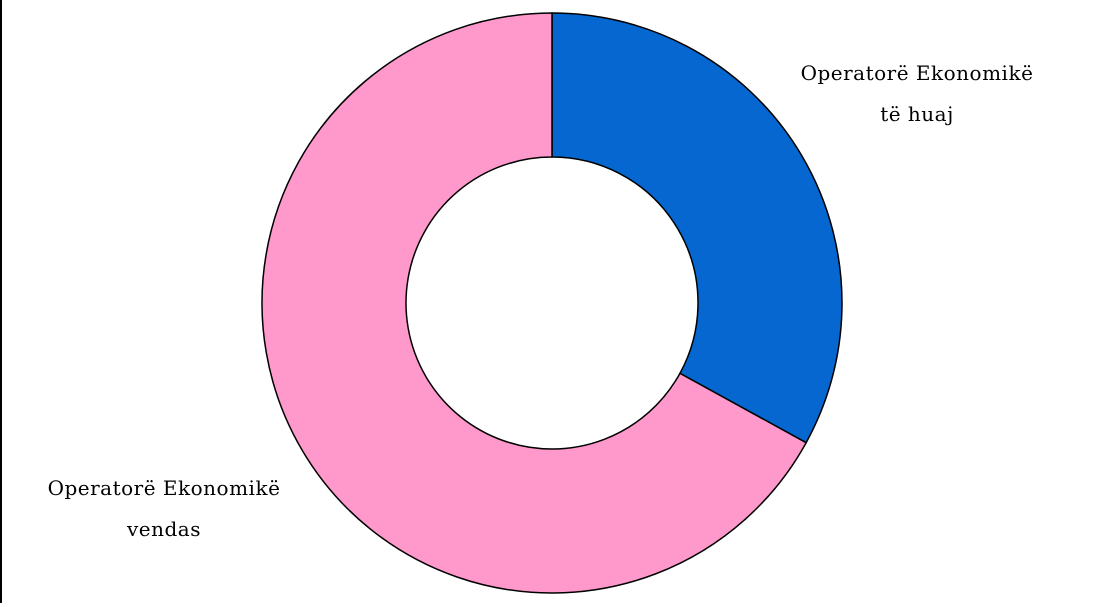  I want to click on slice-label-foreign-line2: të huaj, so click(917, 114).